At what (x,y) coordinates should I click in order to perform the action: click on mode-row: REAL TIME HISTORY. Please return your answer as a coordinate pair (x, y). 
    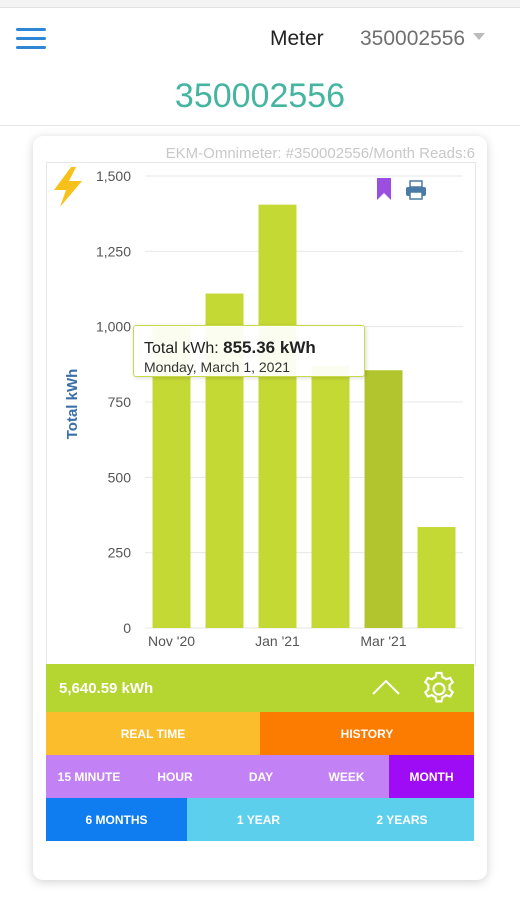
    Looking at the image, I should click on (260, 733).